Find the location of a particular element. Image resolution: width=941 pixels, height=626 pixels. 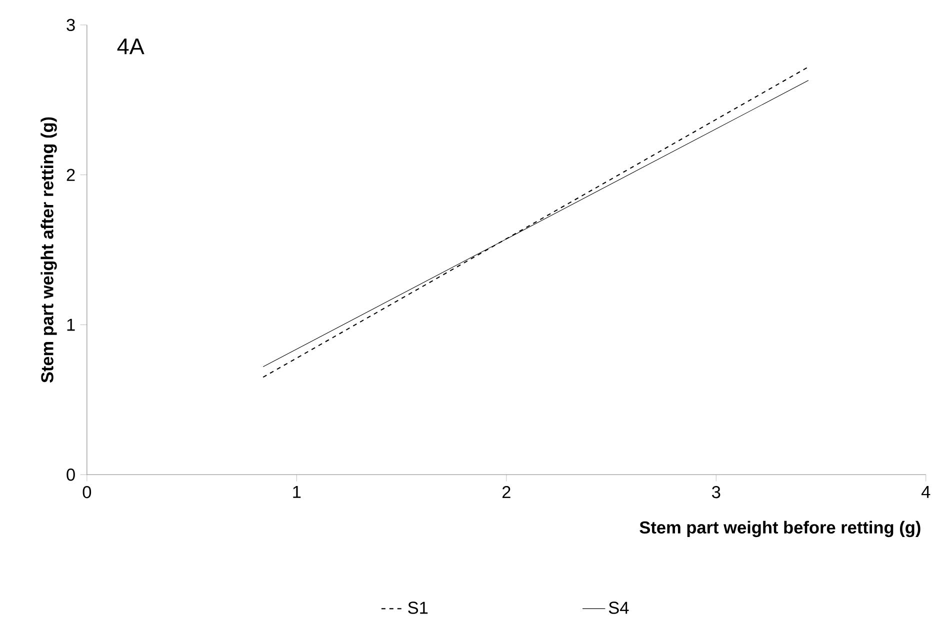

x-tick-label: 1 is located at coordinates (297, 492).